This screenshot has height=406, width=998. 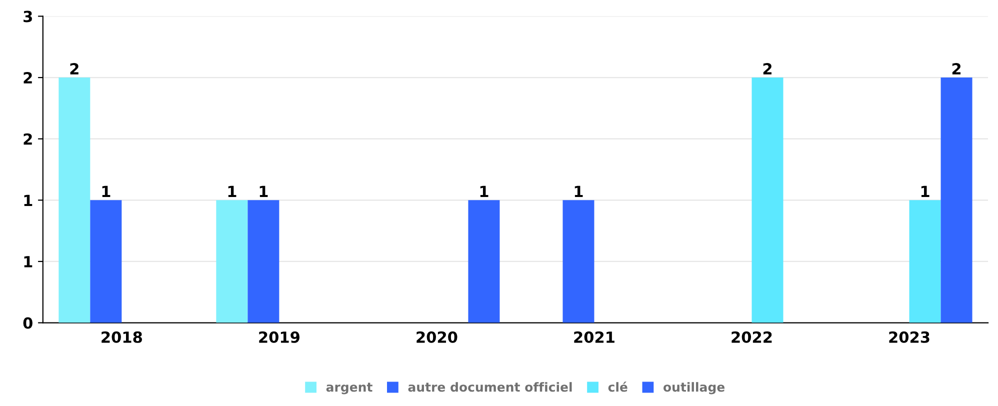 What do you see at coordinates (618, 387) in the screenshot?
I see `legend-label: clé` at bounding box center [618, 387].